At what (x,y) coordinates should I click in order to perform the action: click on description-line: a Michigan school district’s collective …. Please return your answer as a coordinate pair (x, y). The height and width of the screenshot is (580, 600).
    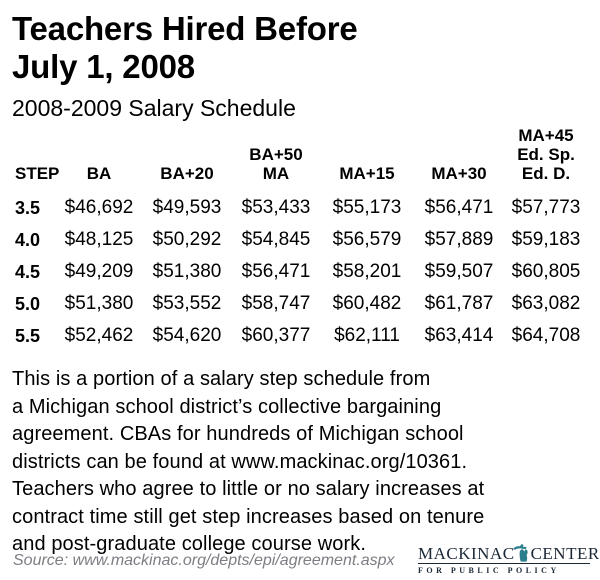
    Looking at the image, I should click on (227, 406).